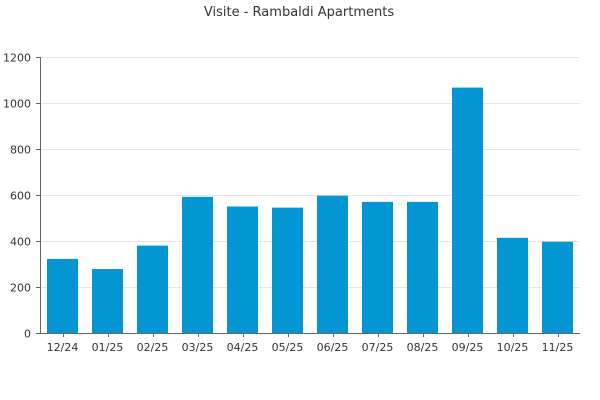  Describe the element at coordinates (378, 347) in the screenshot. I see `x-tick-label: 07/25` at that location.